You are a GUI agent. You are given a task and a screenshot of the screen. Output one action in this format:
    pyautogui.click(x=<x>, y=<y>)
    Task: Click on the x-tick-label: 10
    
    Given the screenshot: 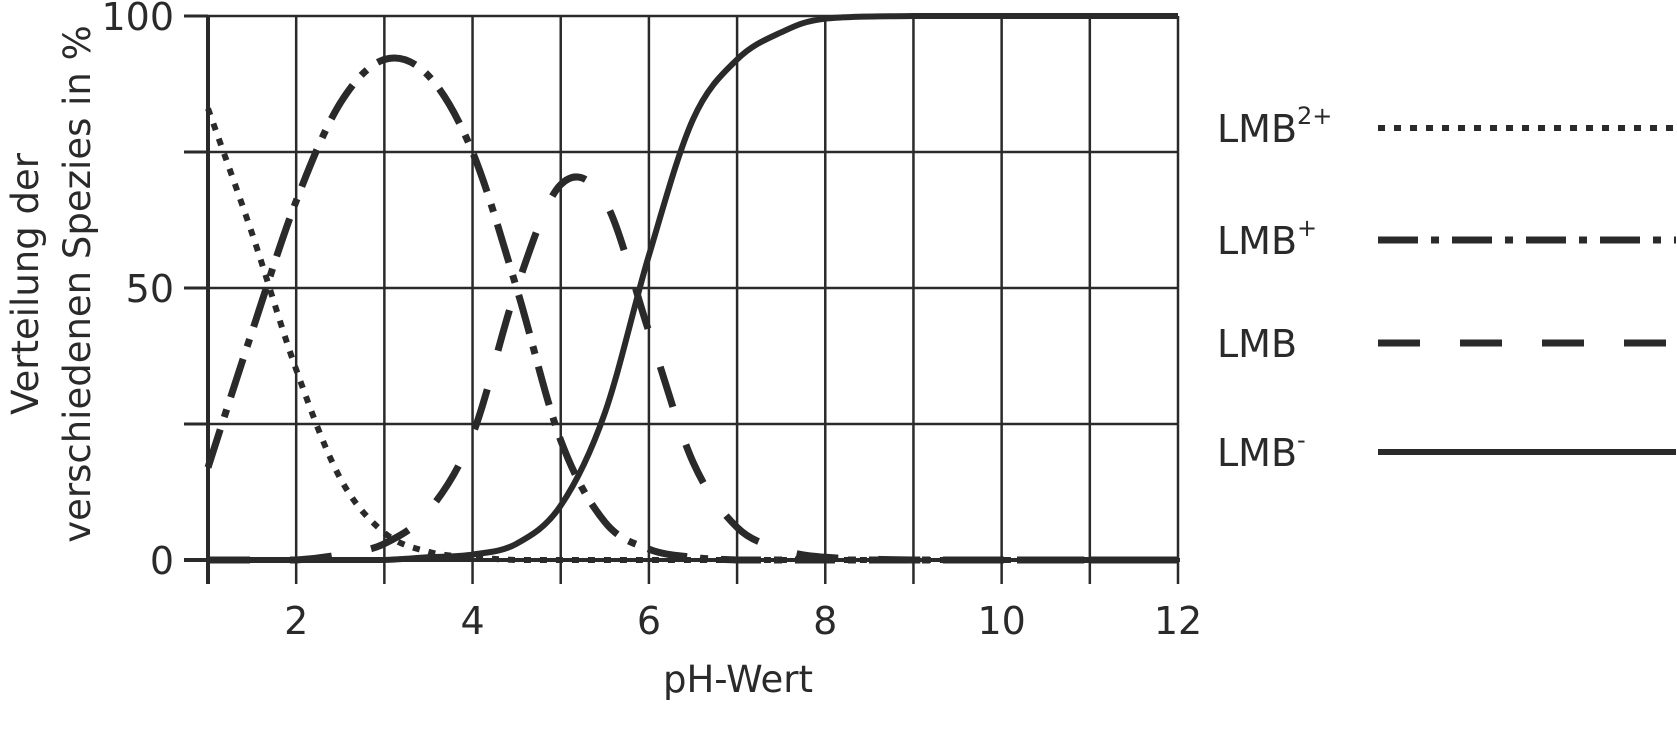 What is the action you would take?
    pyautogui.click(x=1001, y=621)
    